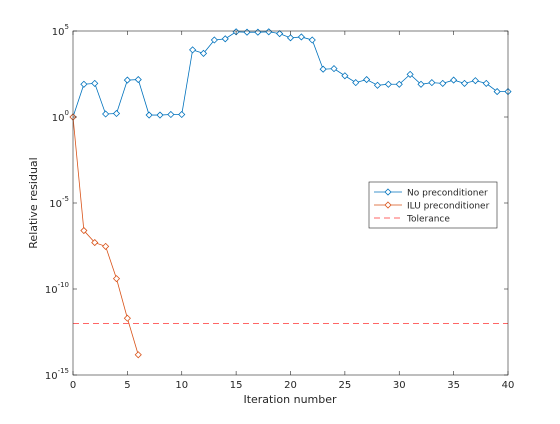 The image size is (560, 424). I want to click on x-tick-label: 40, so click(508, 385).